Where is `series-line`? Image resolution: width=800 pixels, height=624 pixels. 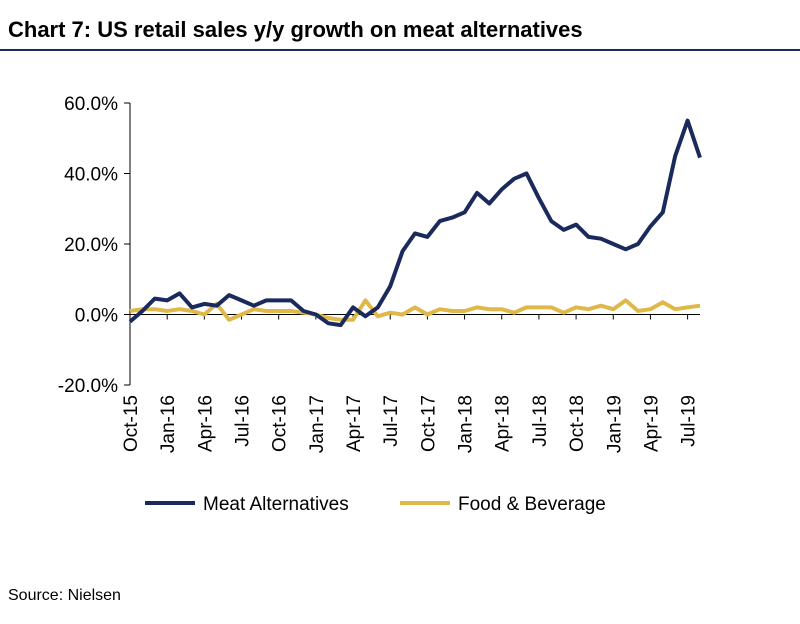
series-line is located at coordinates (415, 310).